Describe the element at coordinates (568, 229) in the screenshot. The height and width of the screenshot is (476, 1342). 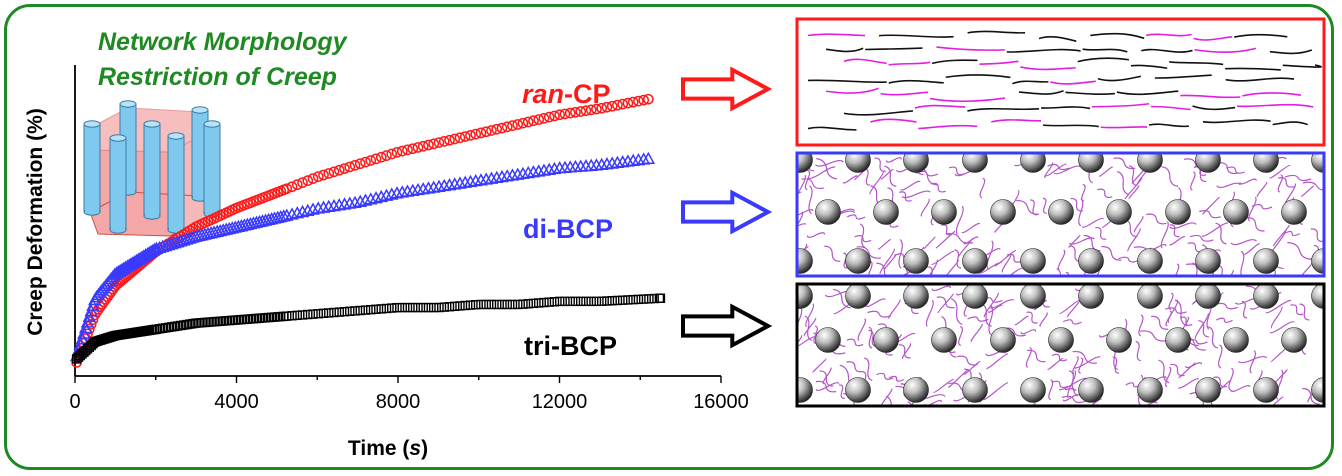
I see `di-bcp-label: di-BCP` at that location.